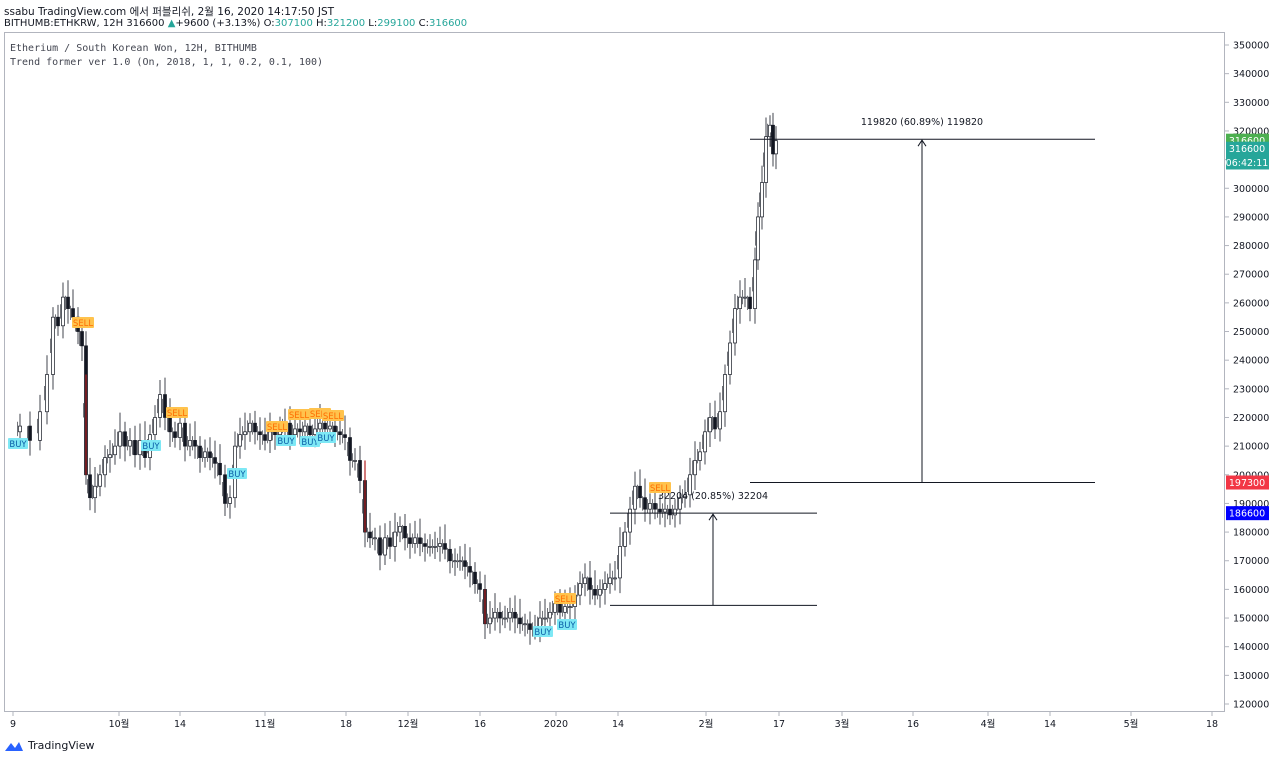 This screenshot has height=761, width=1280. I want to click on low-value: 299100, so click(396, 23).